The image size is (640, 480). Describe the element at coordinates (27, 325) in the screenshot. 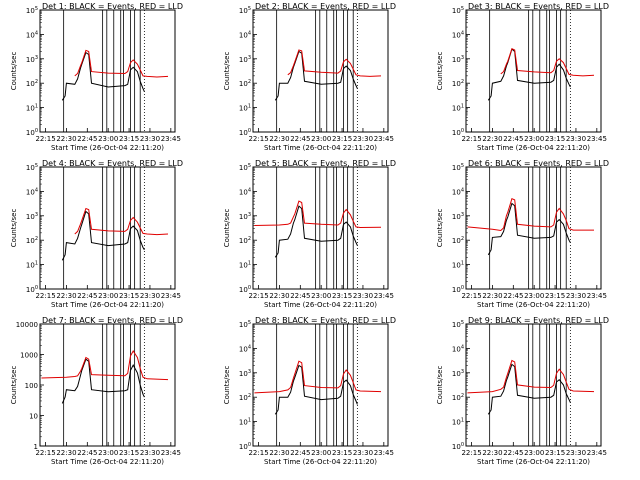

I see `y-tick-label: 10000` at that location.